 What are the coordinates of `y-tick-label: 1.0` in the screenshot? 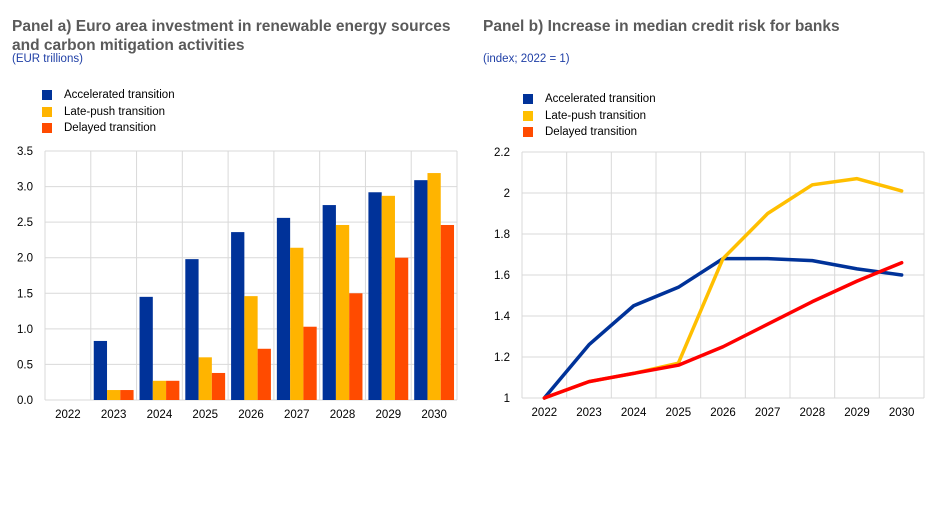 It's located at (25, 330).